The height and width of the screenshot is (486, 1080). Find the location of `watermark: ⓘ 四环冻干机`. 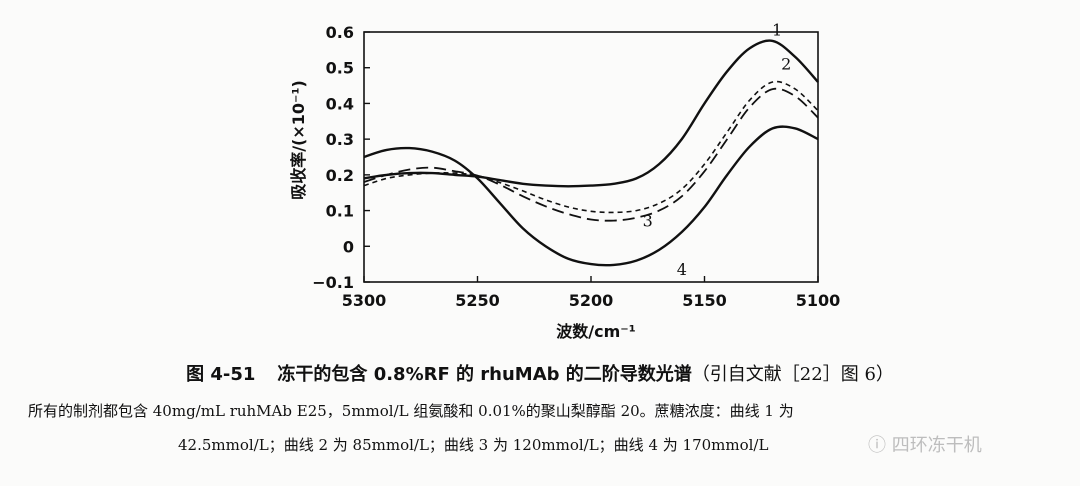

watermark: ⓘ 四环冻干机 is located at coordinates (925, 445).